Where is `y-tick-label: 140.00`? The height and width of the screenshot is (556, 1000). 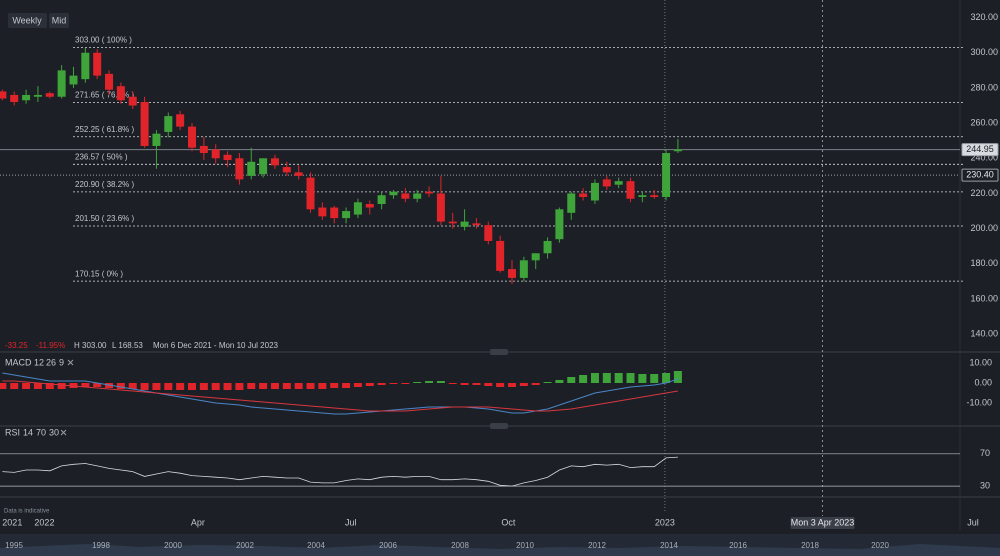 y-tick-label: 140.00 is located at coordinates (984, 334).